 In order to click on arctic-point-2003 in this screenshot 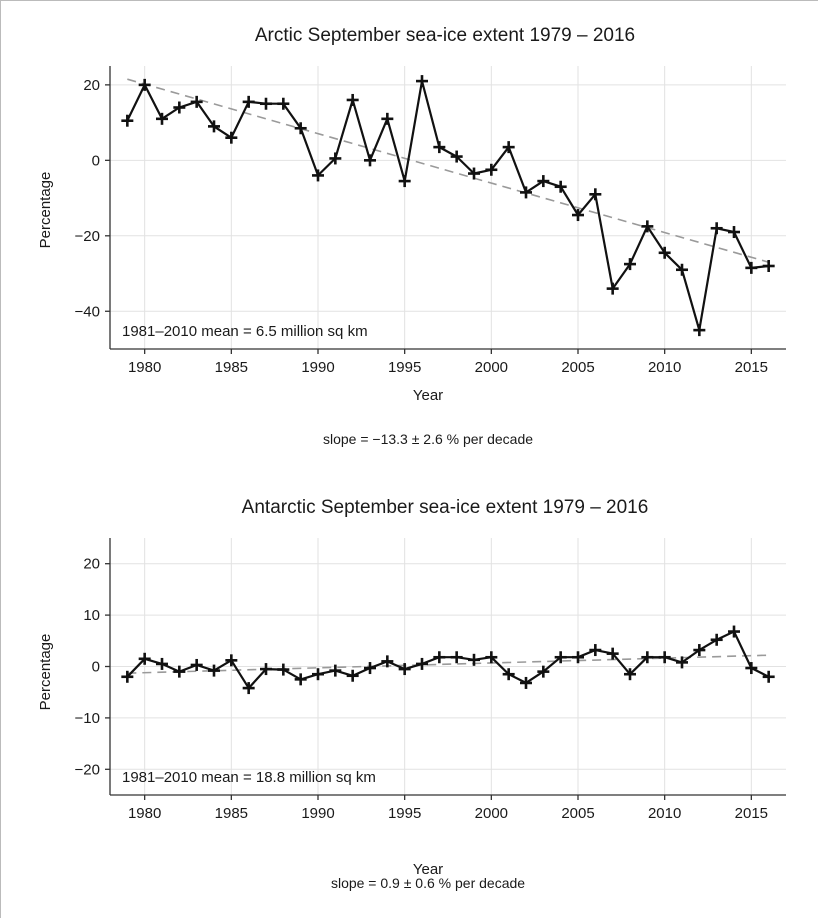, I will do `click(543, 181)`.